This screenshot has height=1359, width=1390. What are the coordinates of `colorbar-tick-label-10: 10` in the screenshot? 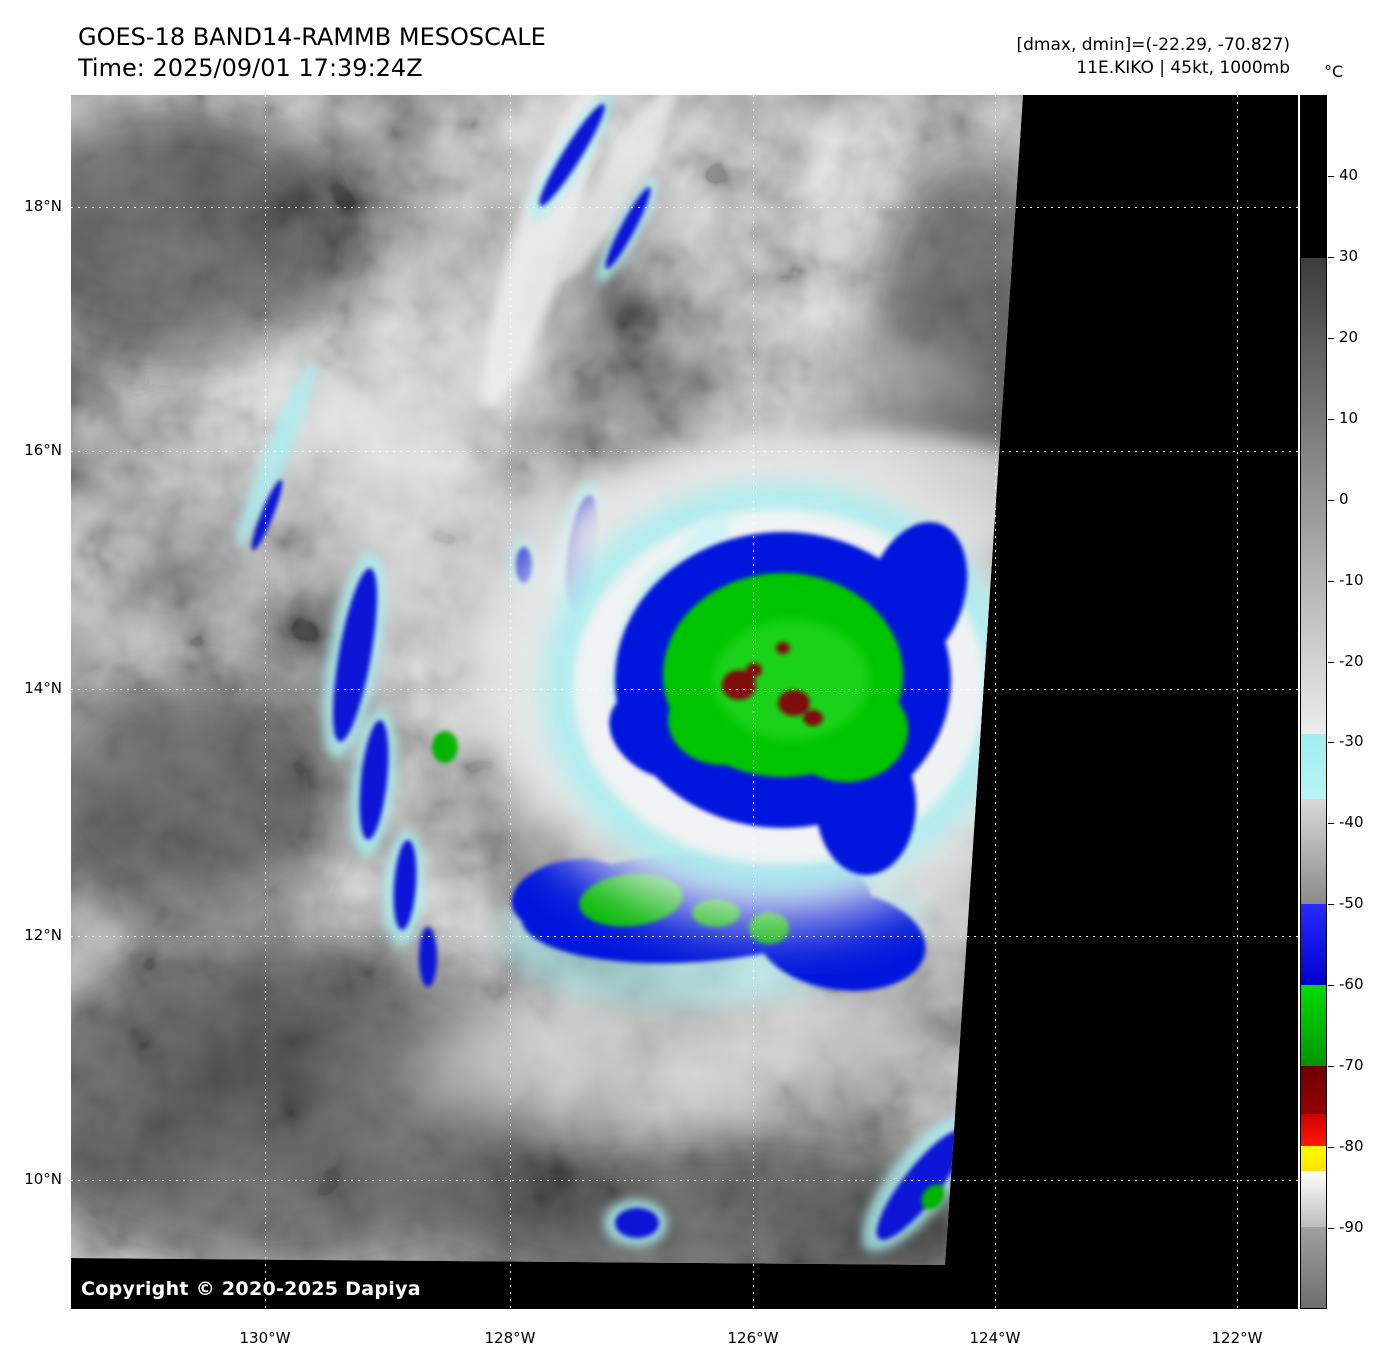 It's located at (1349, 418).